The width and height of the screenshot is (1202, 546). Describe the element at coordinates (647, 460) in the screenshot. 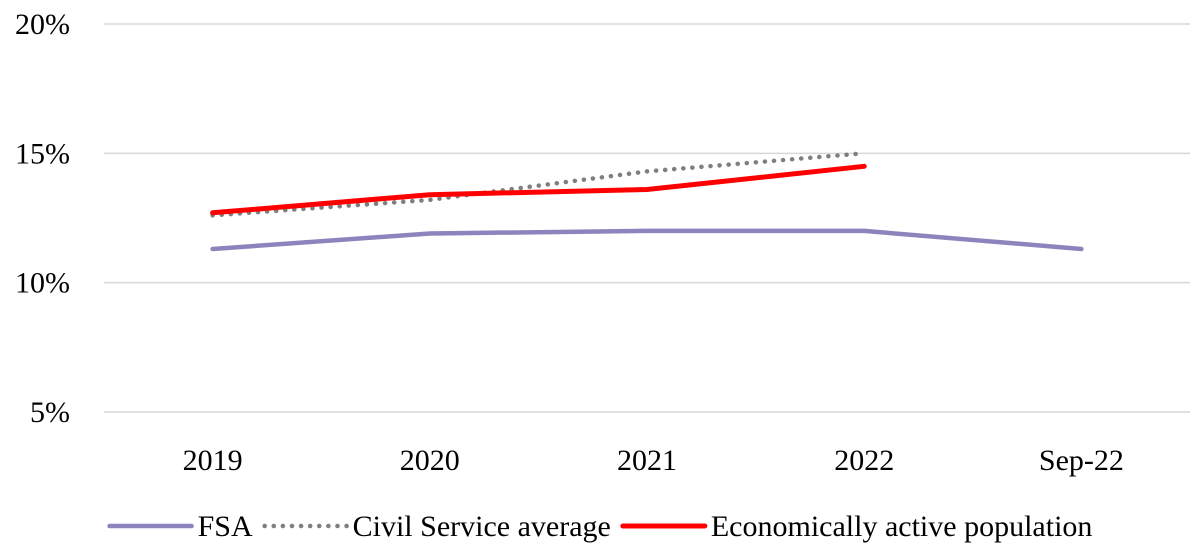

I see `x-tick-label: 2021` at that location.